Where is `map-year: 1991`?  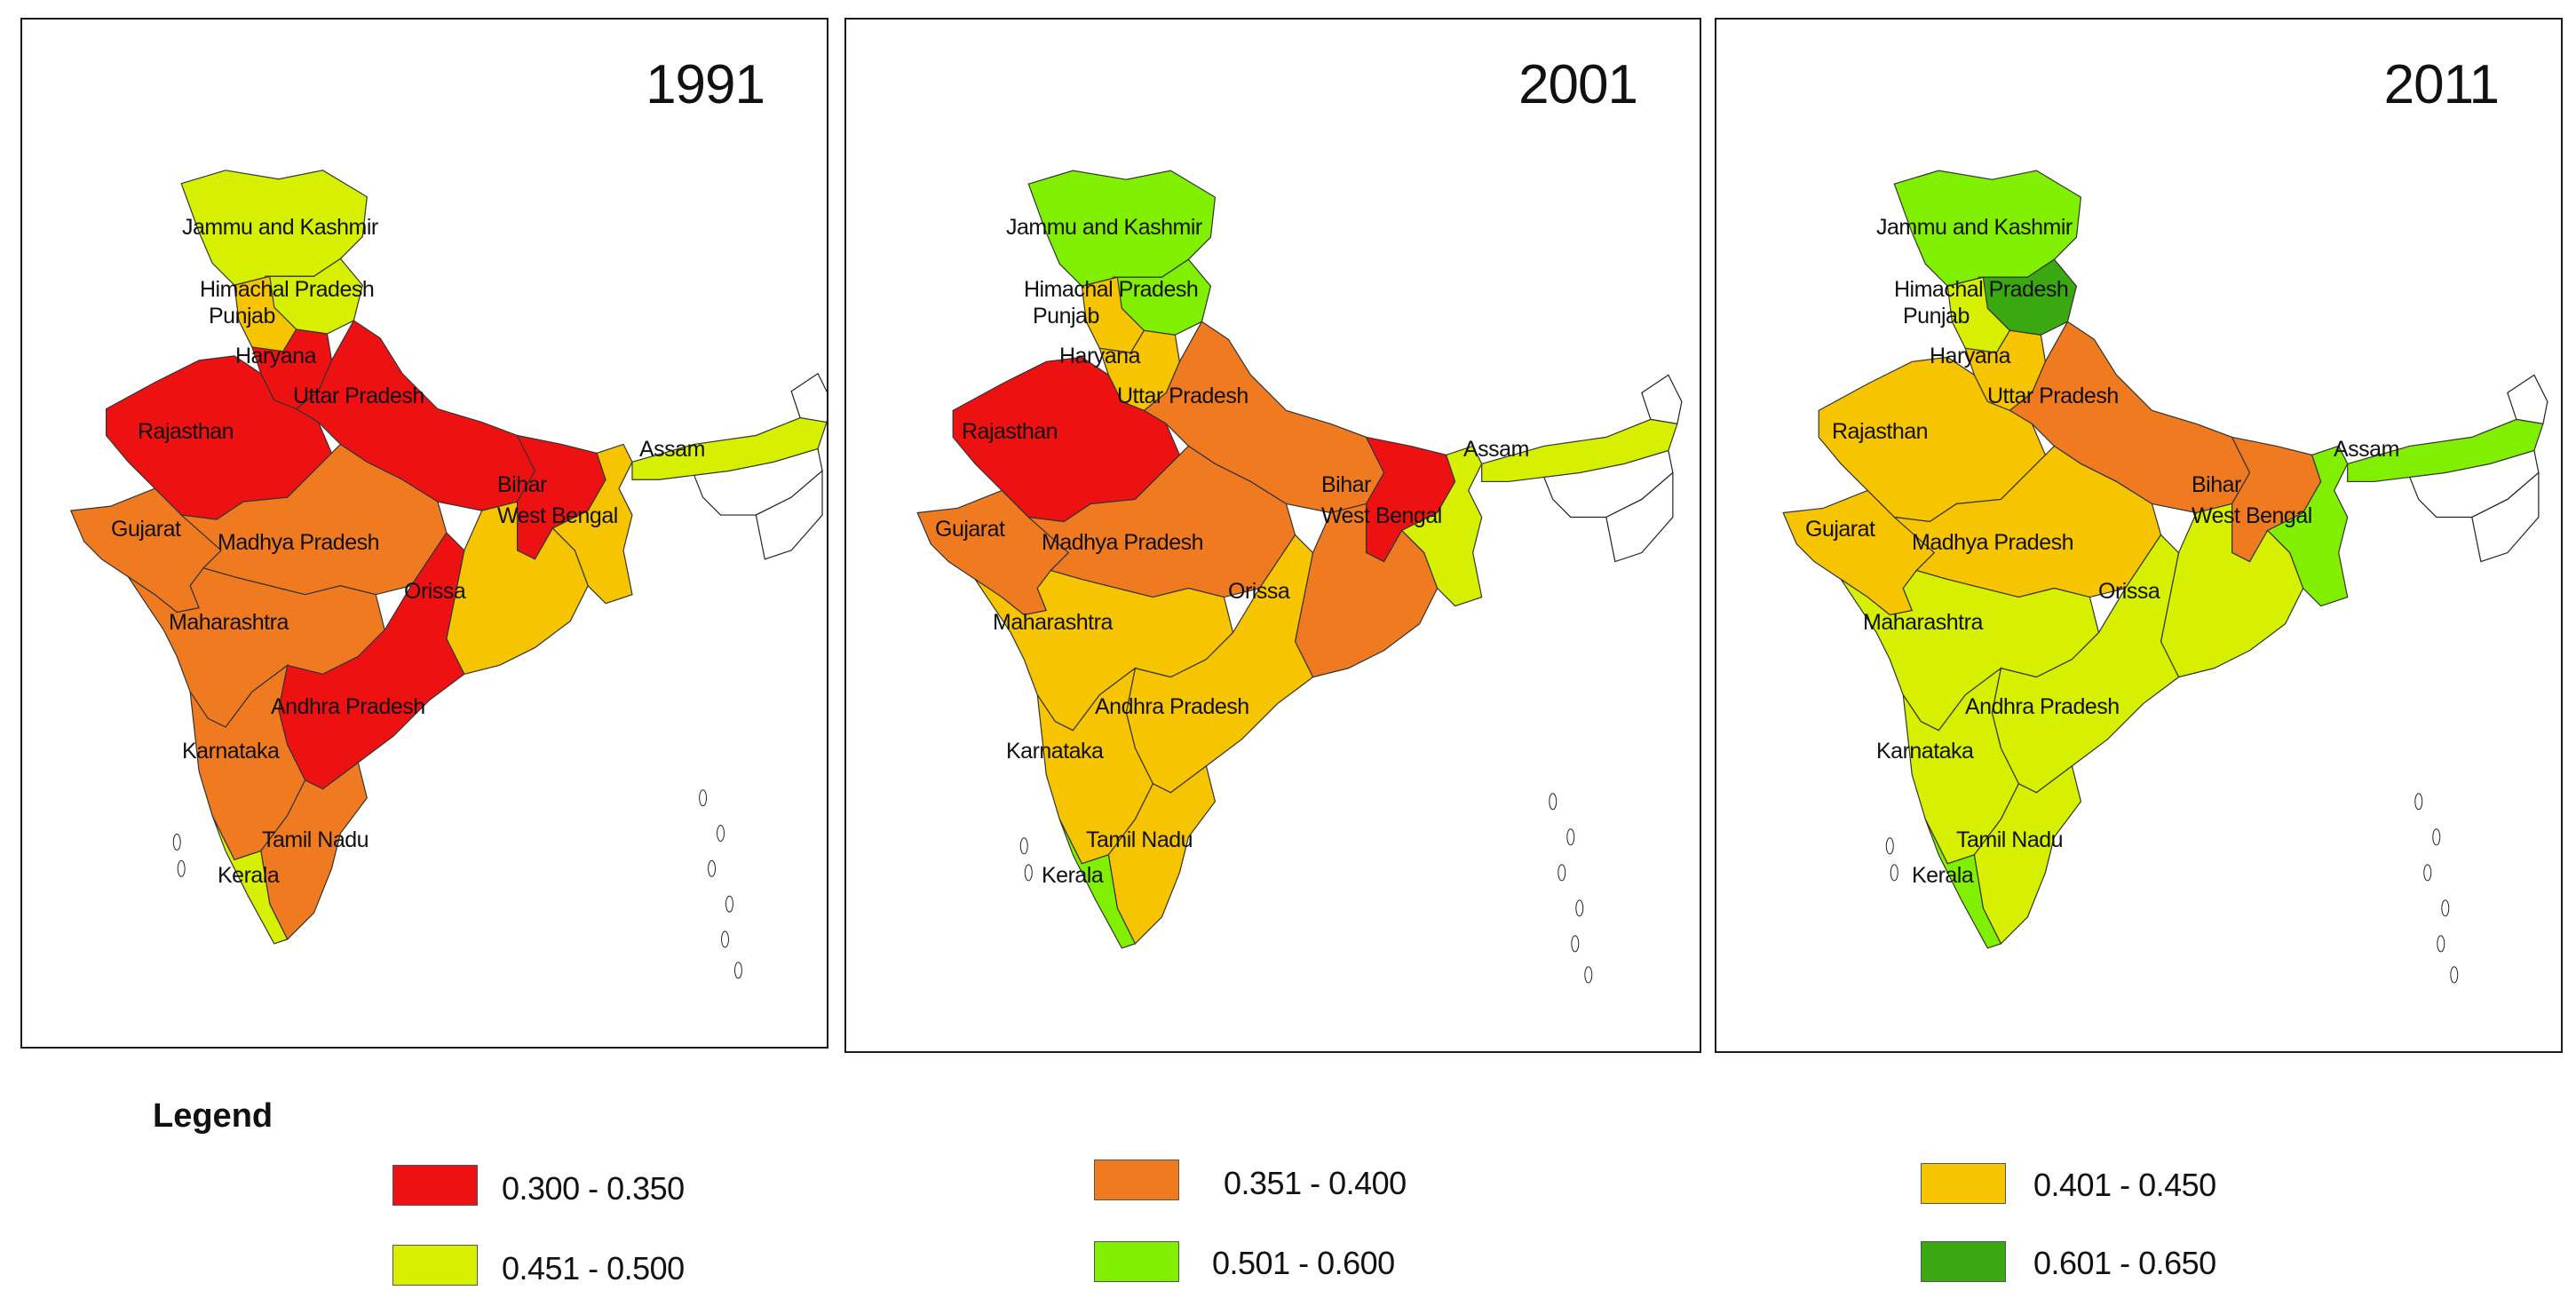
map-year: 1991 is located at coordinates (706, 84).